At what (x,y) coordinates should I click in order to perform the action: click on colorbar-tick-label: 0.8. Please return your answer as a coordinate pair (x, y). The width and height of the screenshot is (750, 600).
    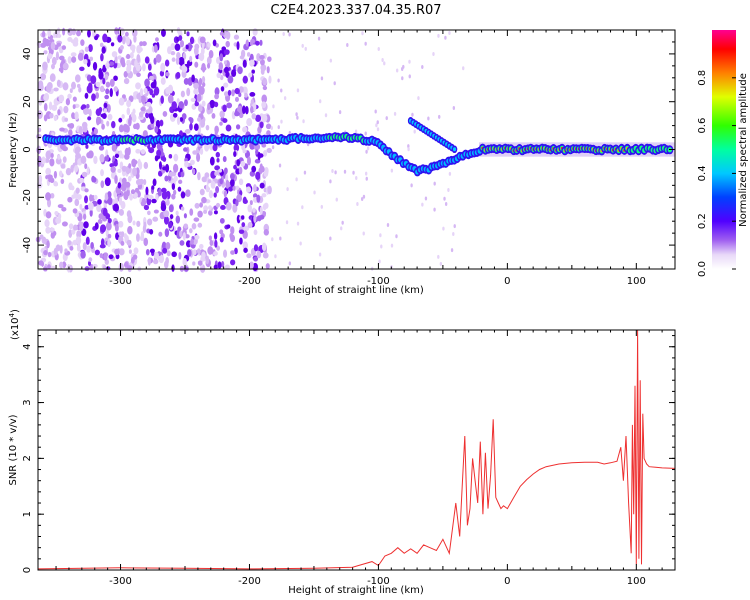
    Looking at the image, I should click on (702, 78).